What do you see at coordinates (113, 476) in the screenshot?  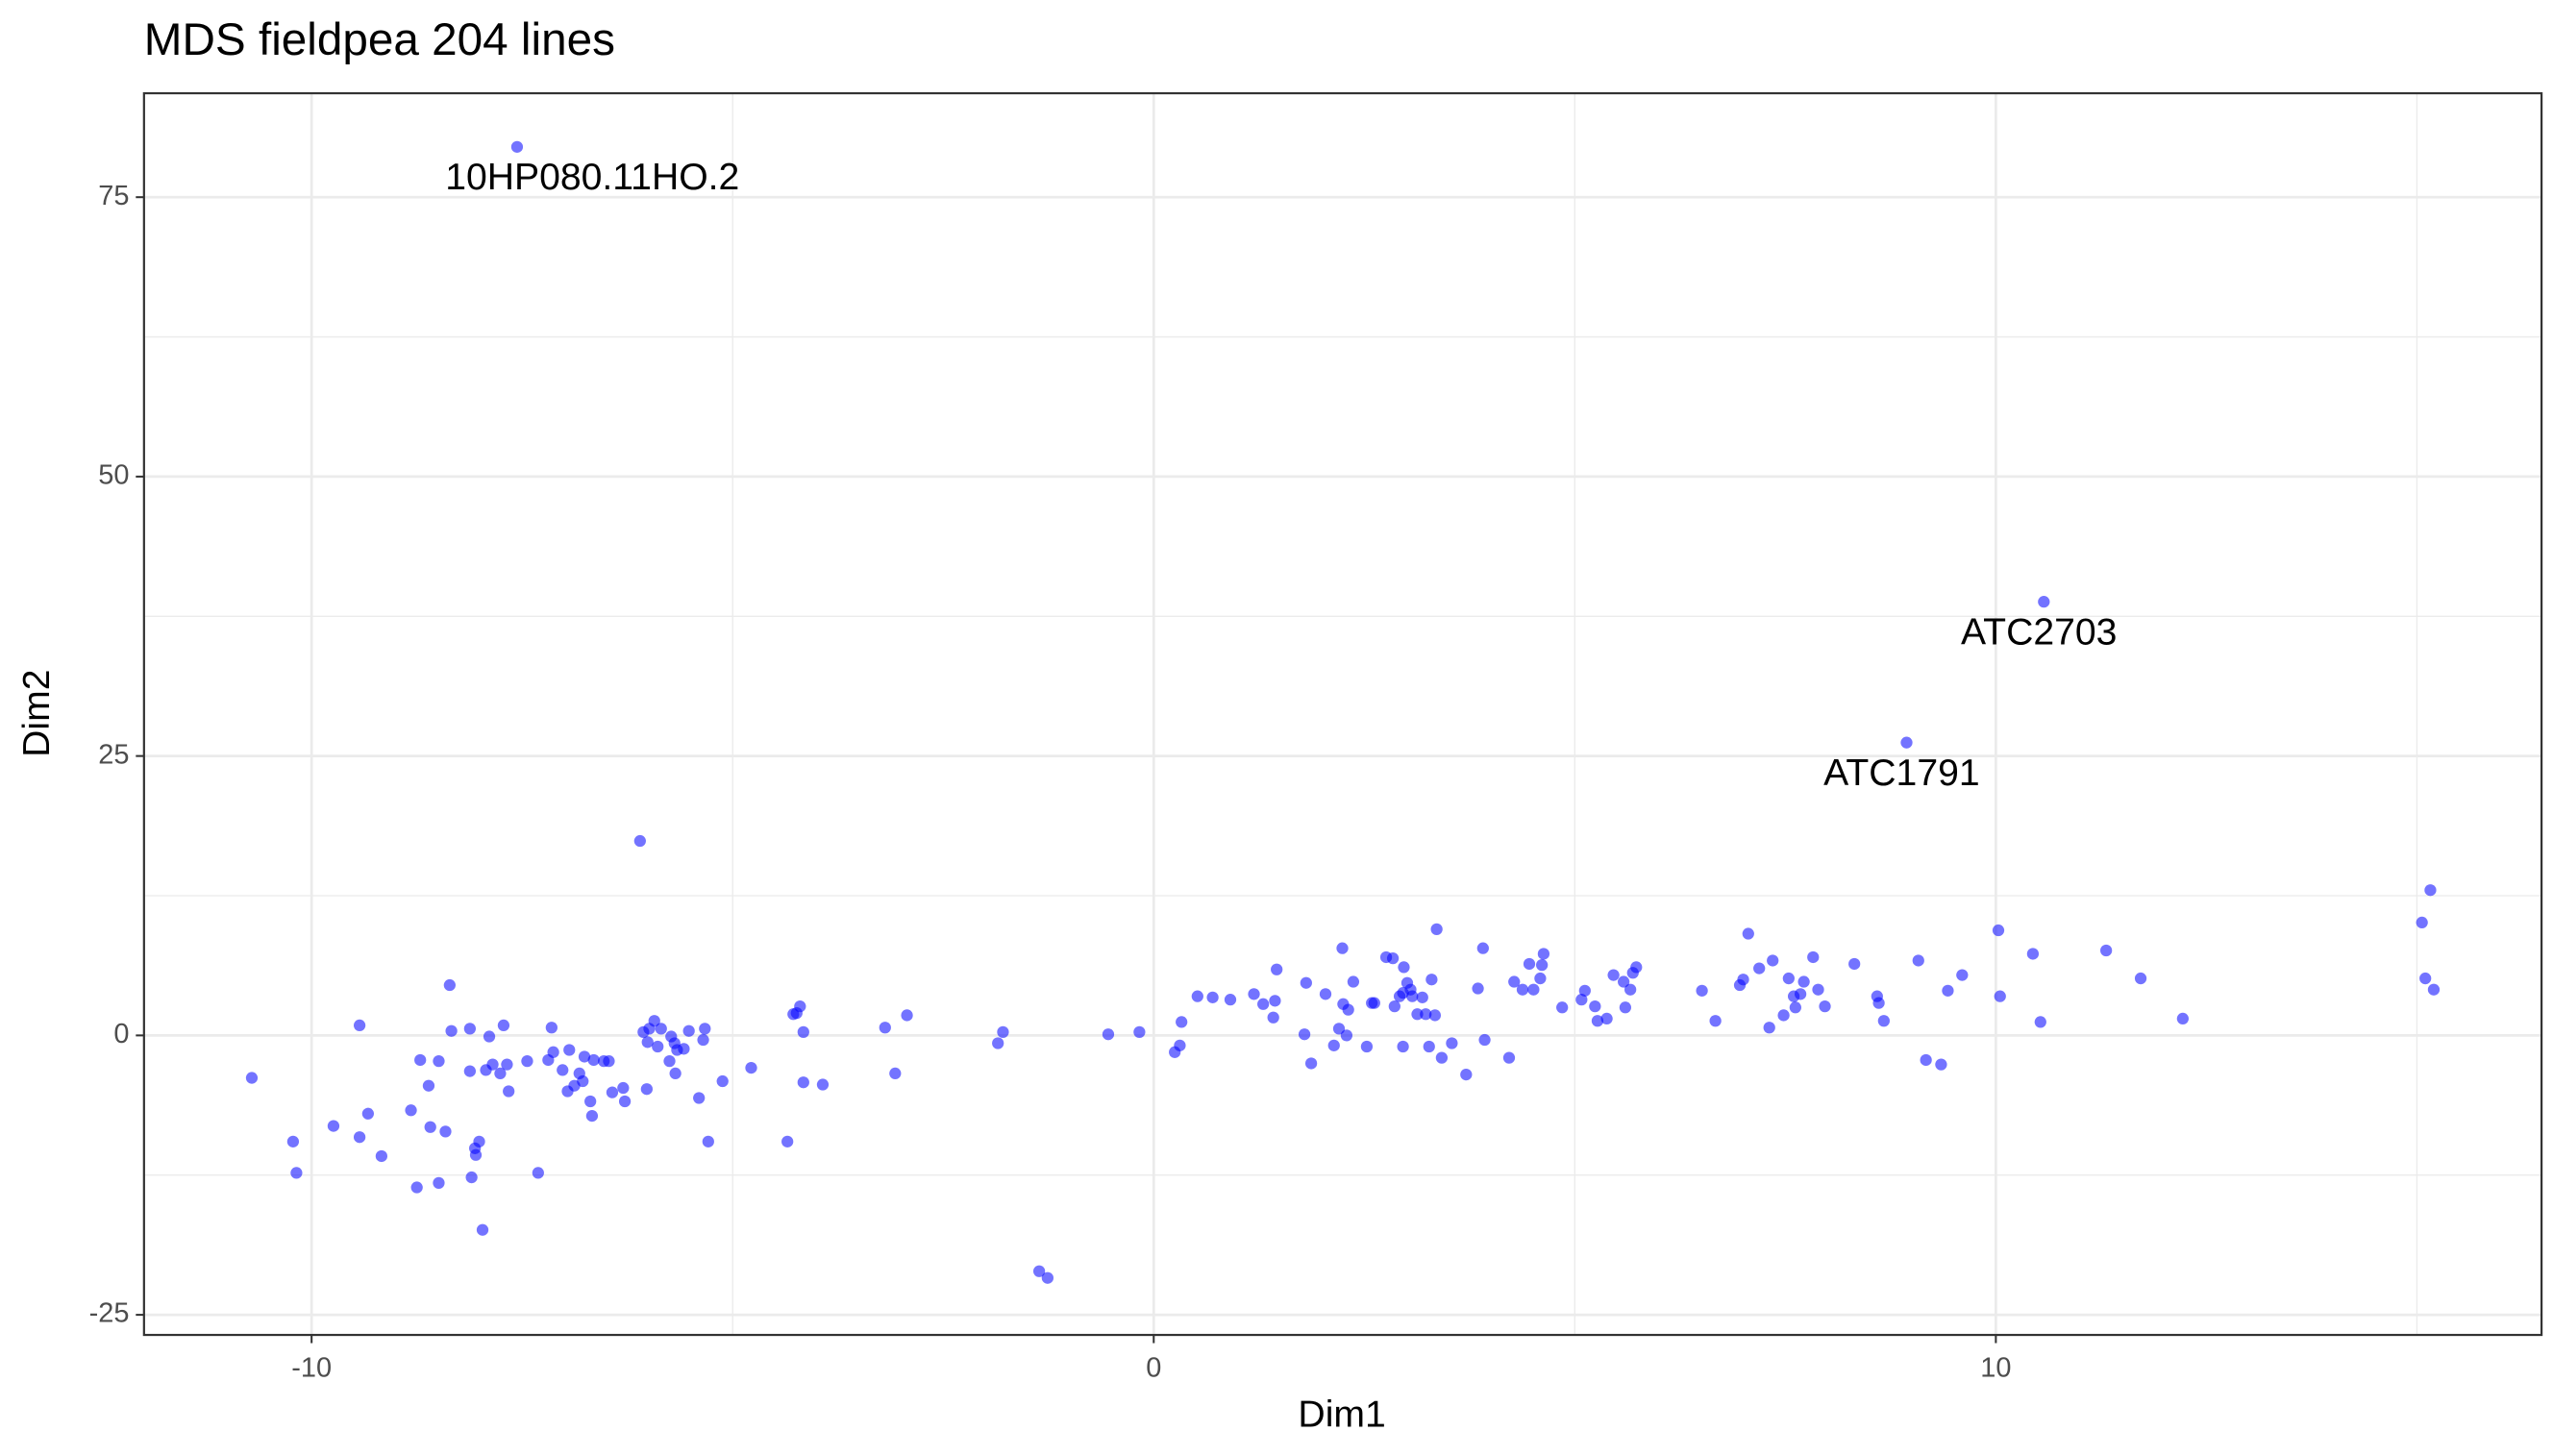 I see `y-tick-label: 50` at bounding box center [113, 476].